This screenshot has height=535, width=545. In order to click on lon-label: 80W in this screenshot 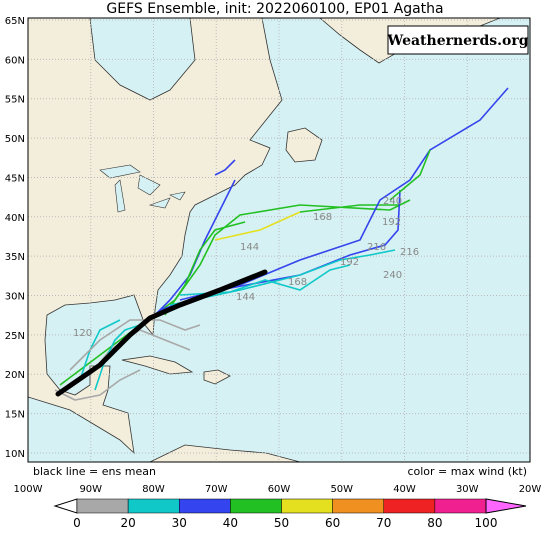, I will do `click(153, 489)`.